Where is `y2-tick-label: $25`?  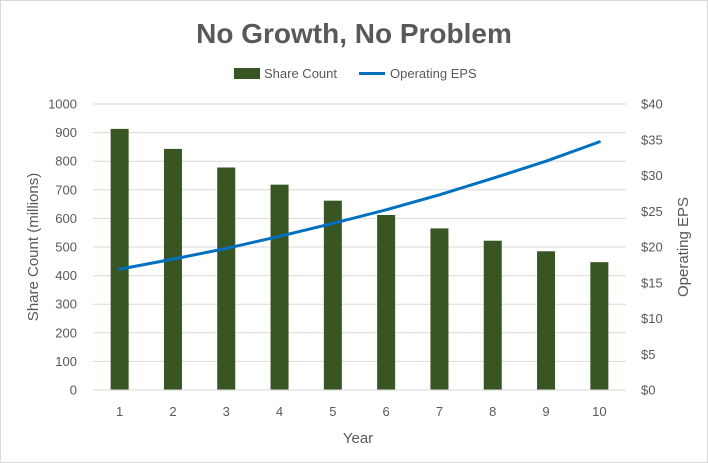
y2-tick-label: $25 is located at coordinates (652, 211).